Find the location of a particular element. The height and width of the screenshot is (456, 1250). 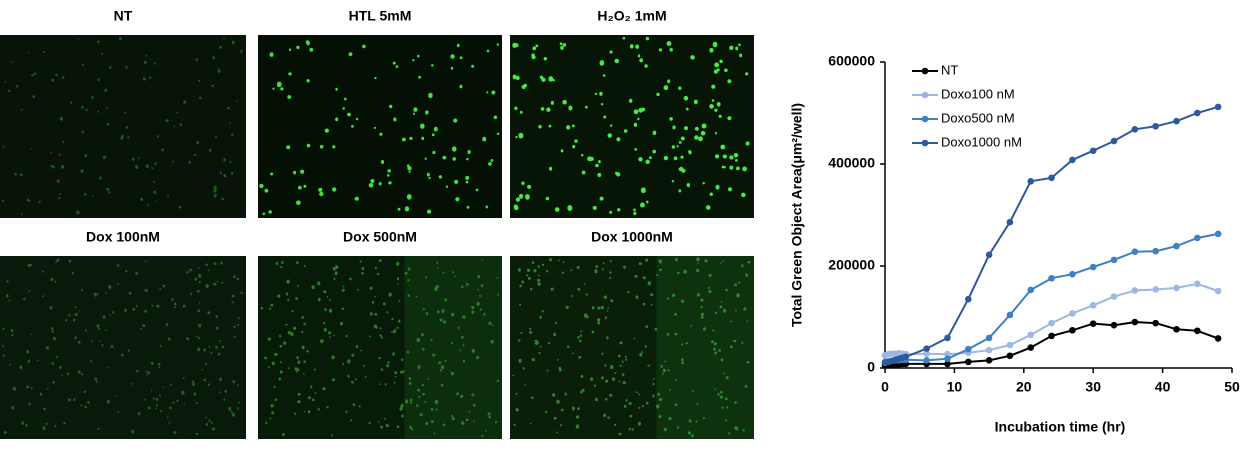

y-tick-label: 0 is located at coordinates (871, 367).